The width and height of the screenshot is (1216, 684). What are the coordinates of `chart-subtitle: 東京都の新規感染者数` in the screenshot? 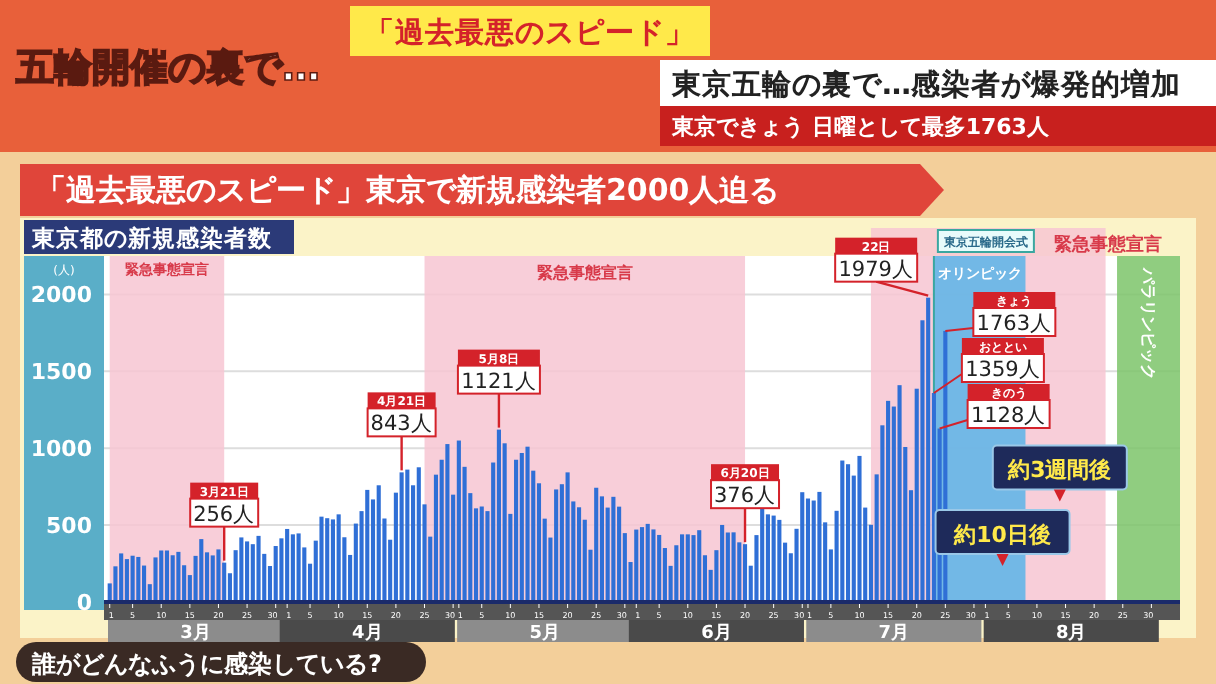 It's located at (152, 238).